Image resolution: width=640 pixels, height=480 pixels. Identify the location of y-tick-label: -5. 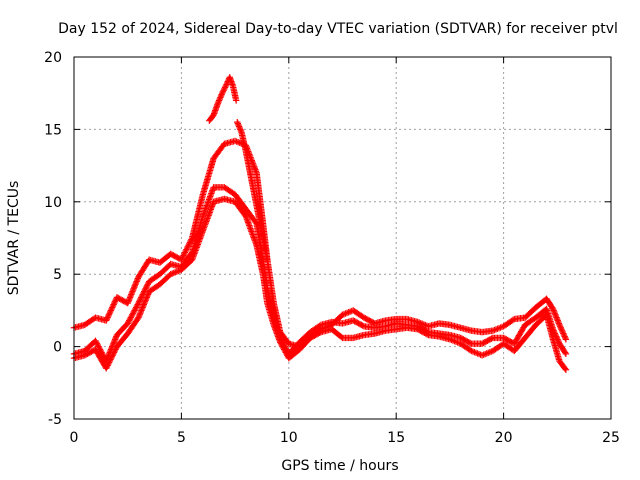
(55, 420).